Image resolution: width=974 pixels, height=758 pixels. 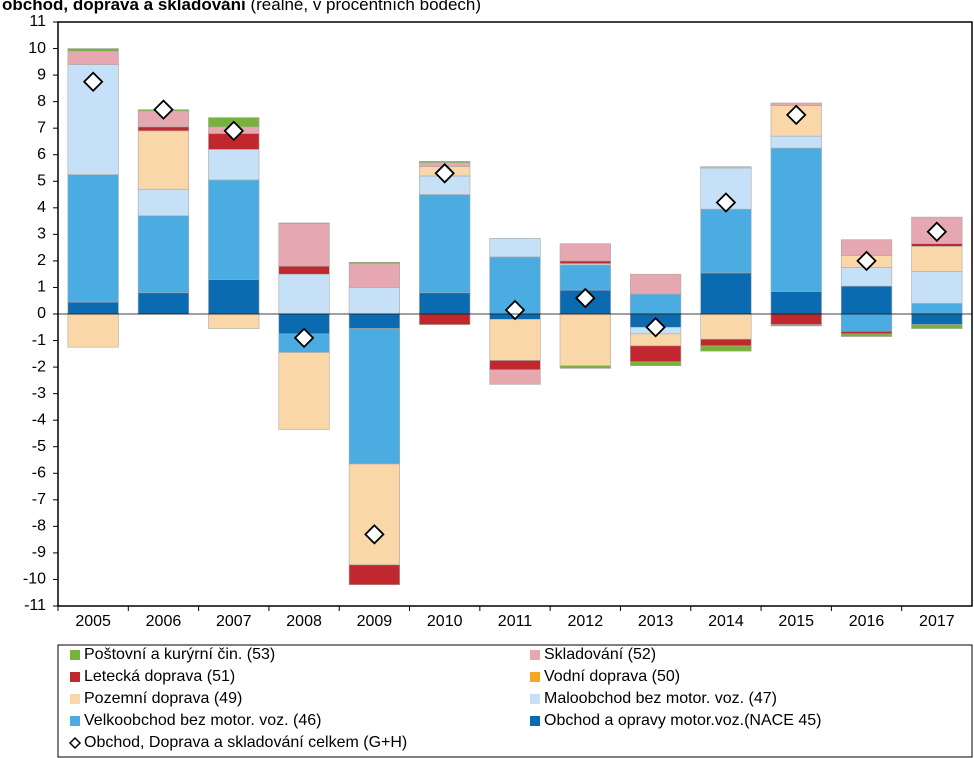 I want to click on y-tick-label: -1, so click(x=39, y=340).